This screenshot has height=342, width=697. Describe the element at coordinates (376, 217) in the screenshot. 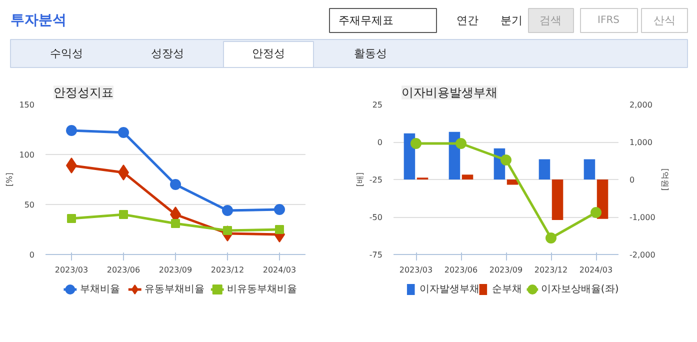

I see `y-tick-label: -50` at that location.